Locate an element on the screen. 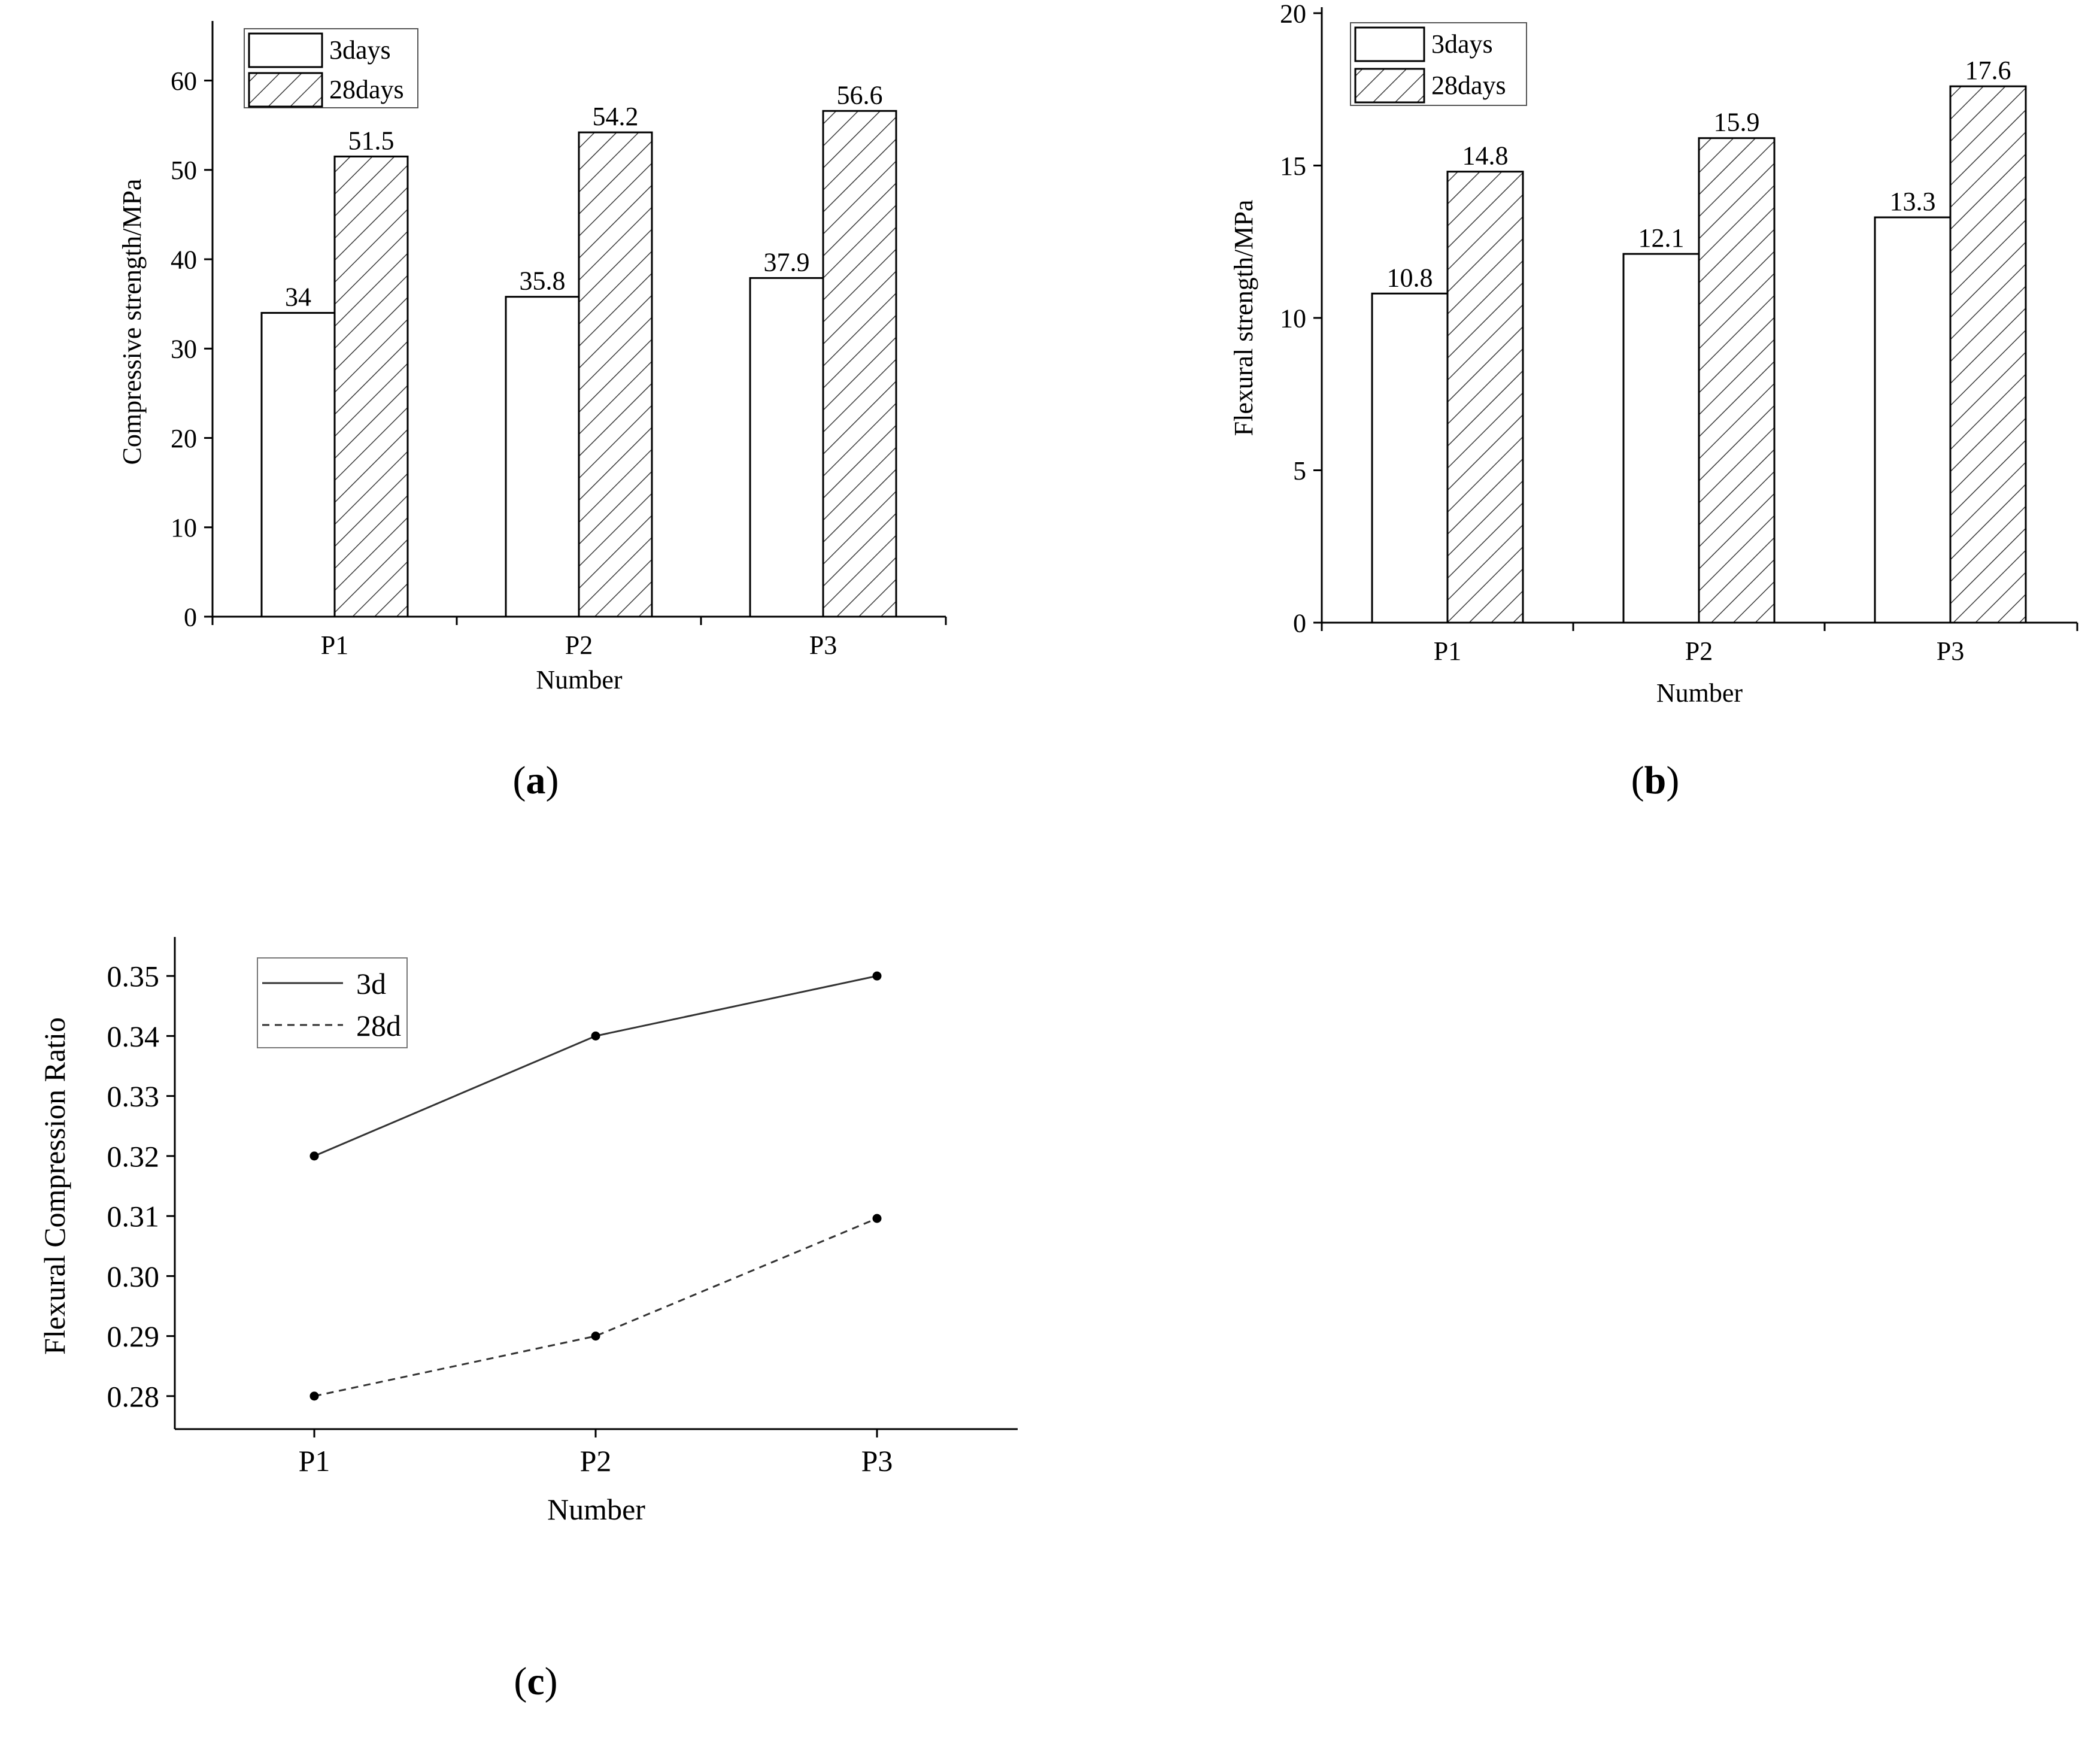 The image size is (2100, 1753). y-tick-label: 0.34 is located at coordinates (133, 1036).